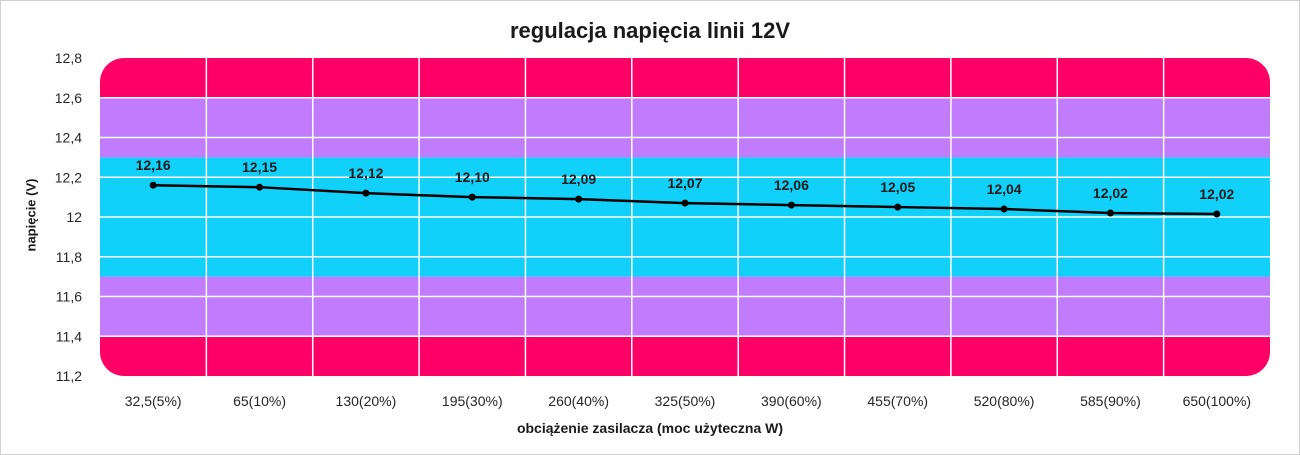 The image size is (1300, 455). I want to click on y-tick-label: 12,4, so click(68, 138).